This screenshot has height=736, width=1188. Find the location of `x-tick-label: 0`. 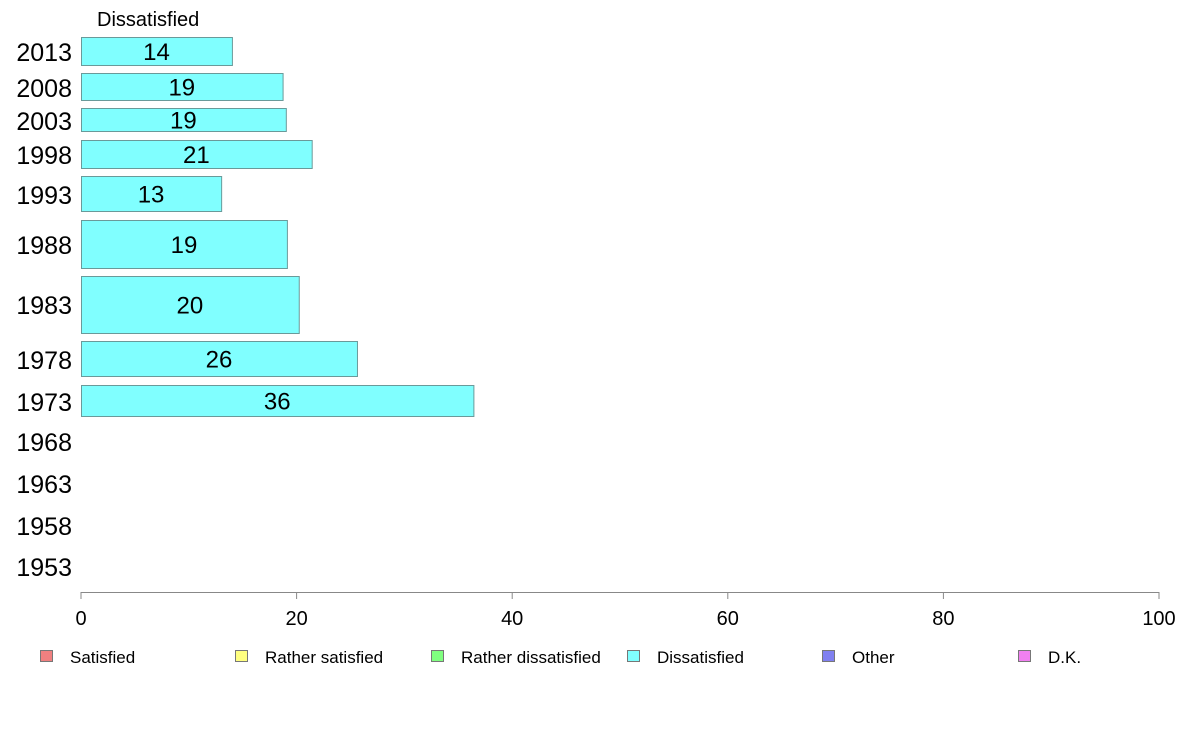

x-tick-label: 0 is located at coordinates (80, 619).